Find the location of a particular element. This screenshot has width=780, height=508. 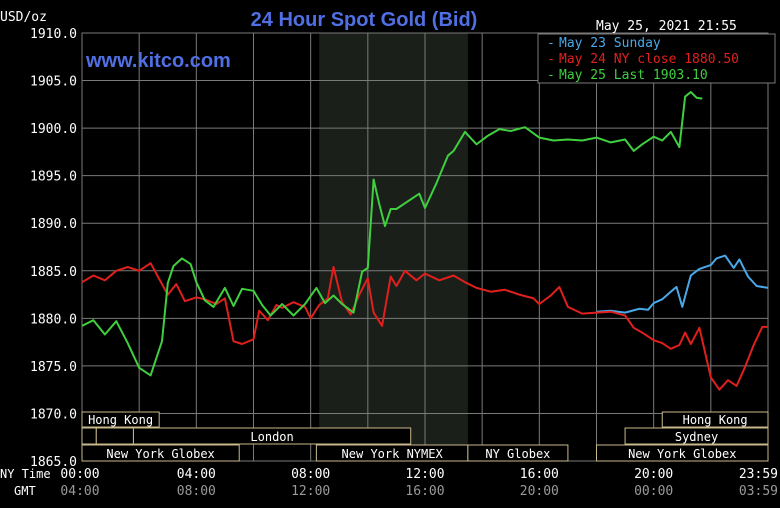

y-tick-label: 1880.0 is located at coordinates (53, 319).